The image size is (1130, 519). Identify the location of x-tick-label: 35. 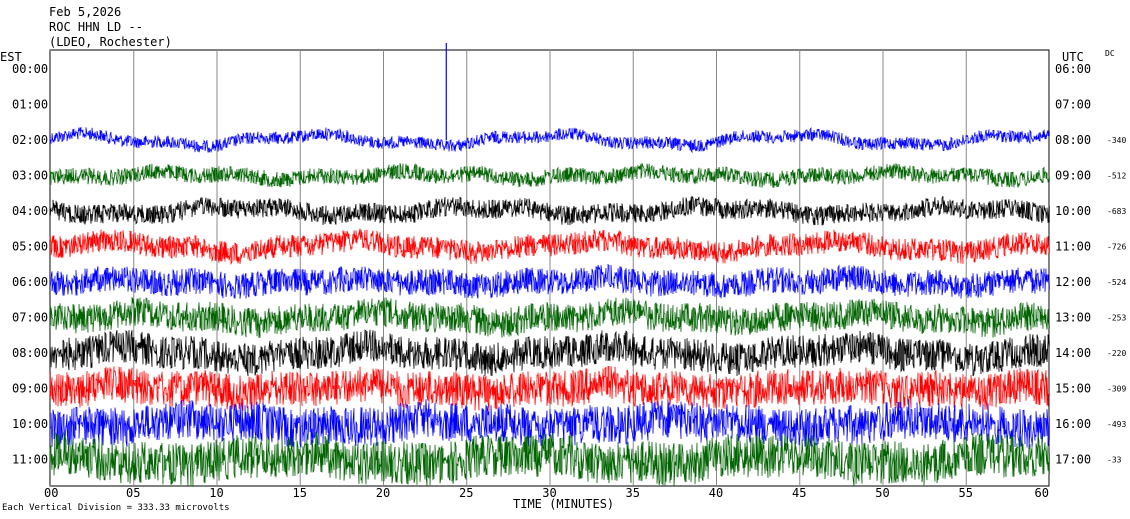
(633, 493).